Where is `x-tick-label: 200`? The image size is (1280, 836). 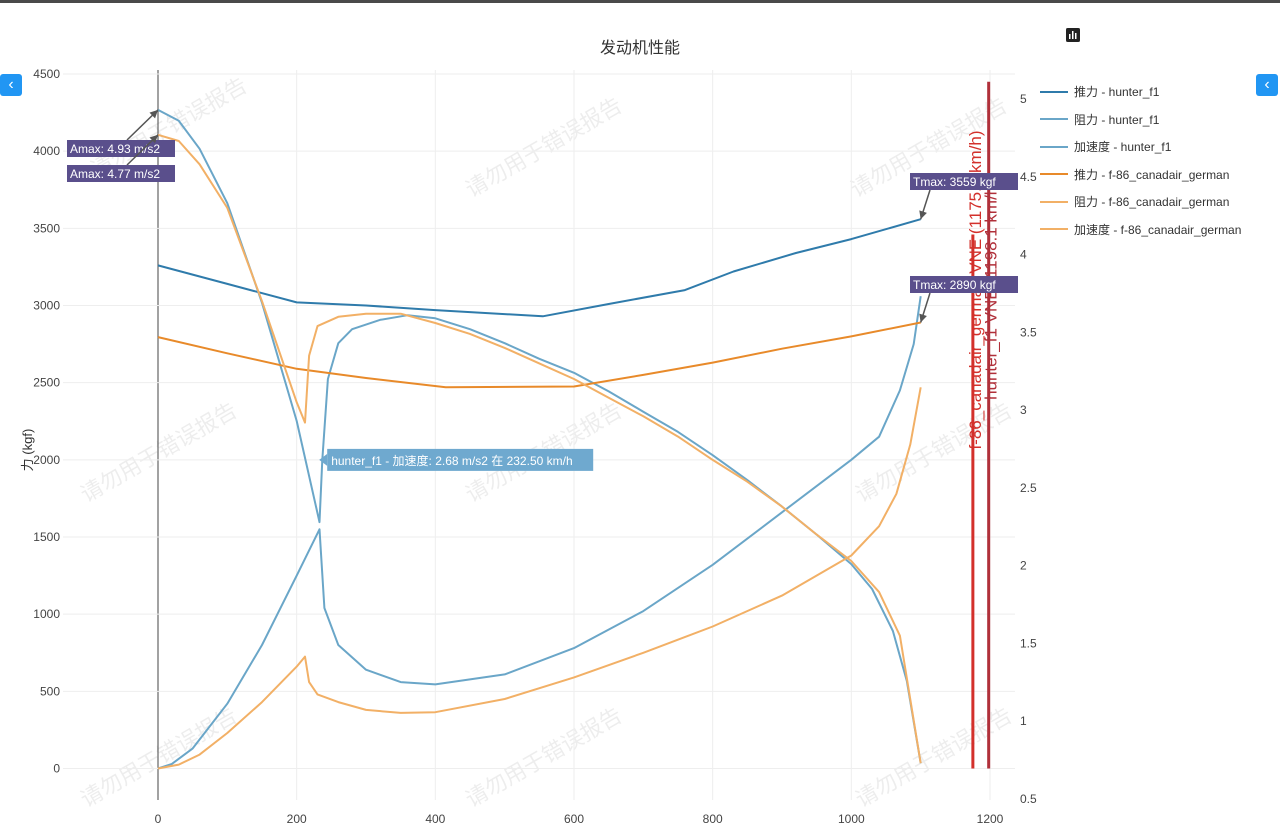
x-tick-label: 200 is located at coordinates (297, 819).